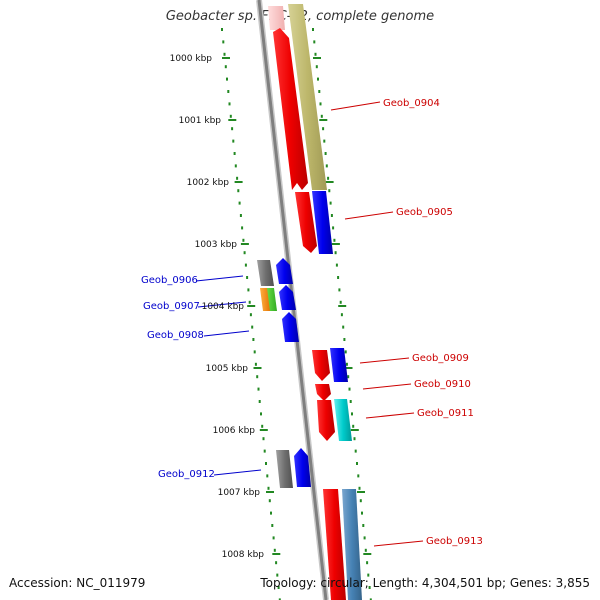 This screenshot has height=600, width=600. I want to click on cds-geob-0913-red, so click(334, 544).